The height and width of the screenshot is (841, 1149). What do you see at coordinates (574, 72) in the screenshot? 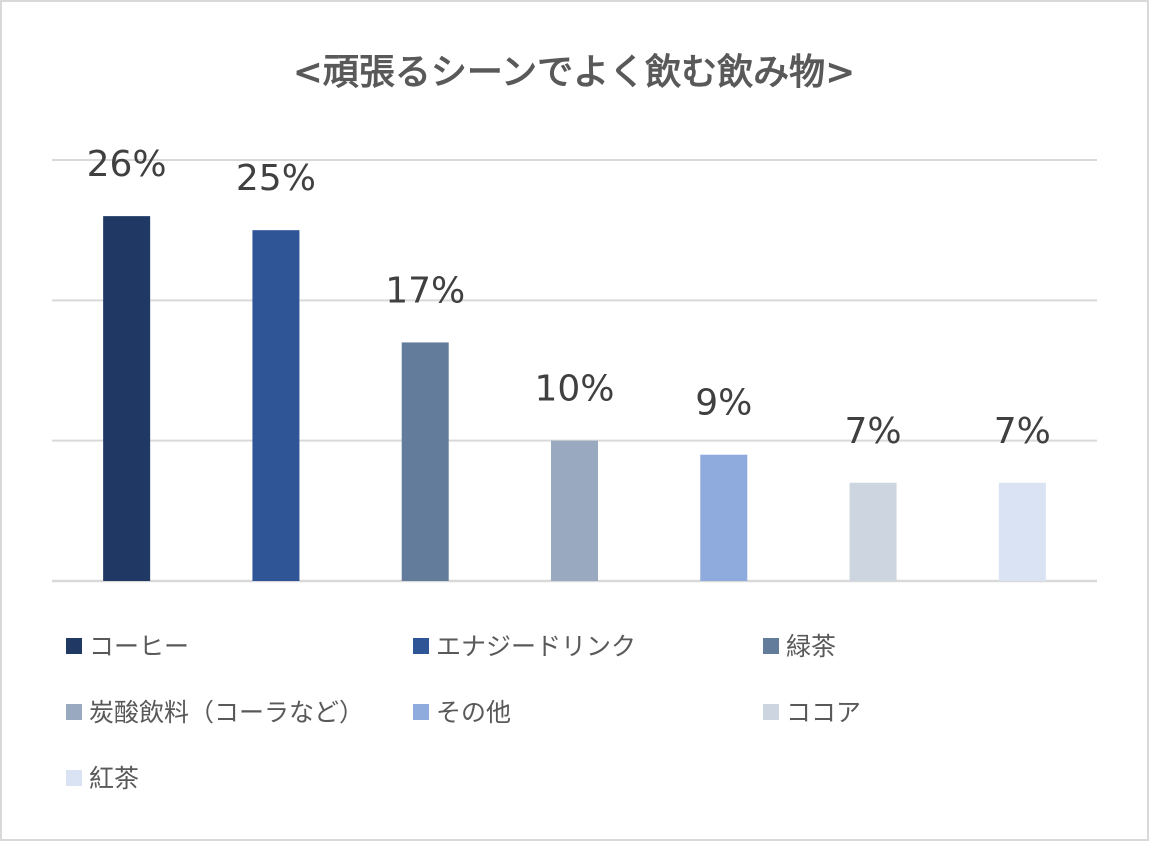
I see `chart-title: <頑張るシーンでよく飲む飲み物>` at bounding box center [574, 72].